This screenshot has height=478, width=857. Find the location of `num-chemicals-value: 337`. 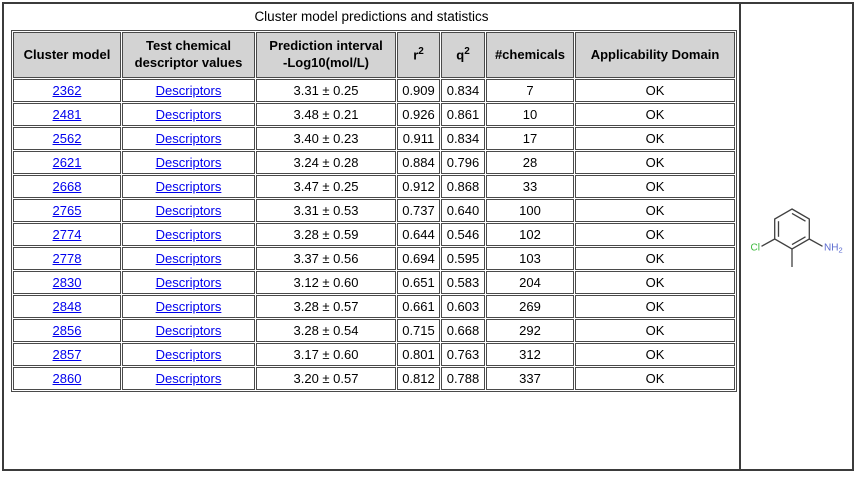

num-chemicals-value: 337 is located at coordinates (530, 378).